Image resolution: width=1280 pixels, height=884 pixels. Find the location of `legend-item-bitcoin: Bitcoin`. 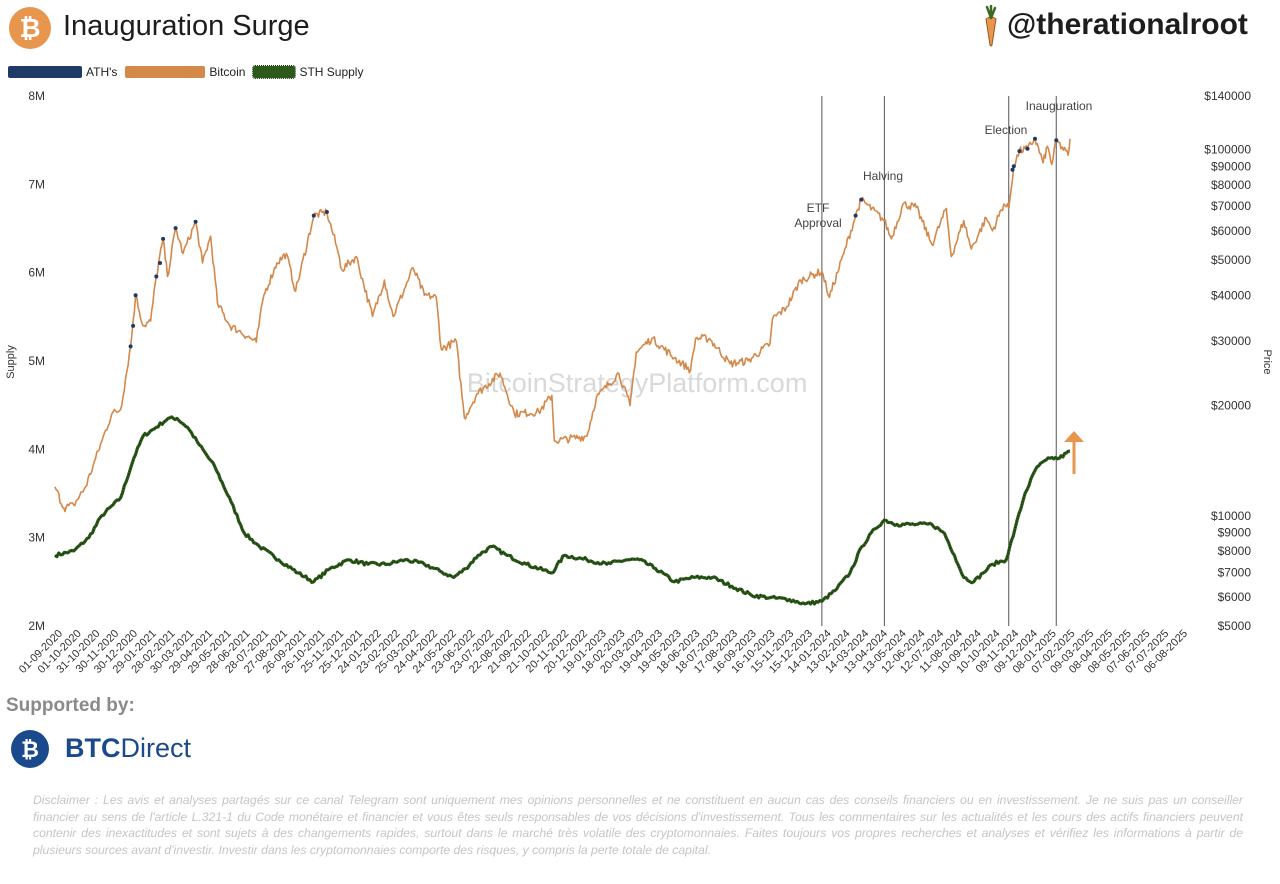

legend-item-bitcoin: Bitcoin is located at coordinates (185, 72).